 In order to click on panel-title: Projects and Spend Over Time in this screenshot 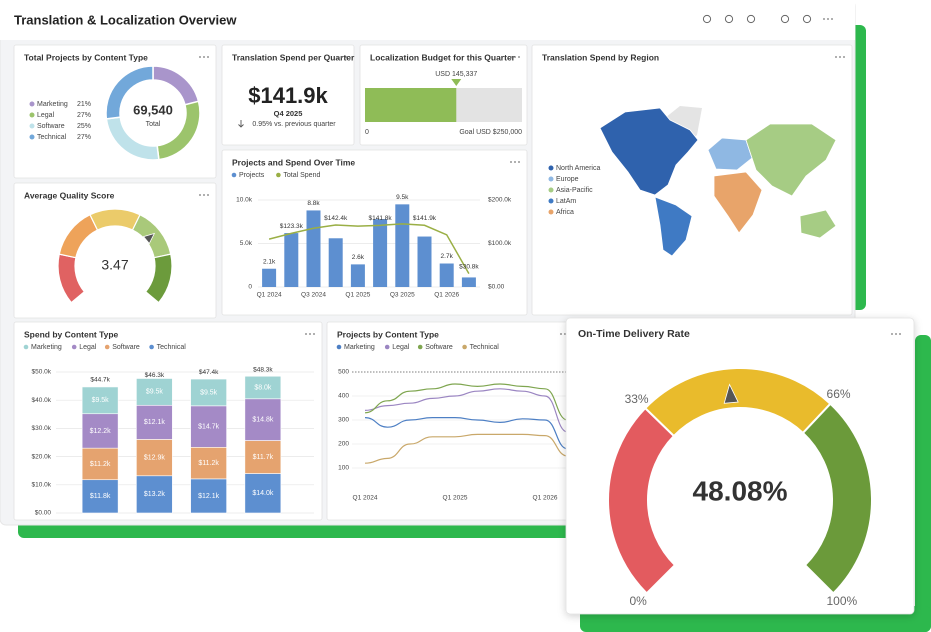, I will do `click(293, 162)`.